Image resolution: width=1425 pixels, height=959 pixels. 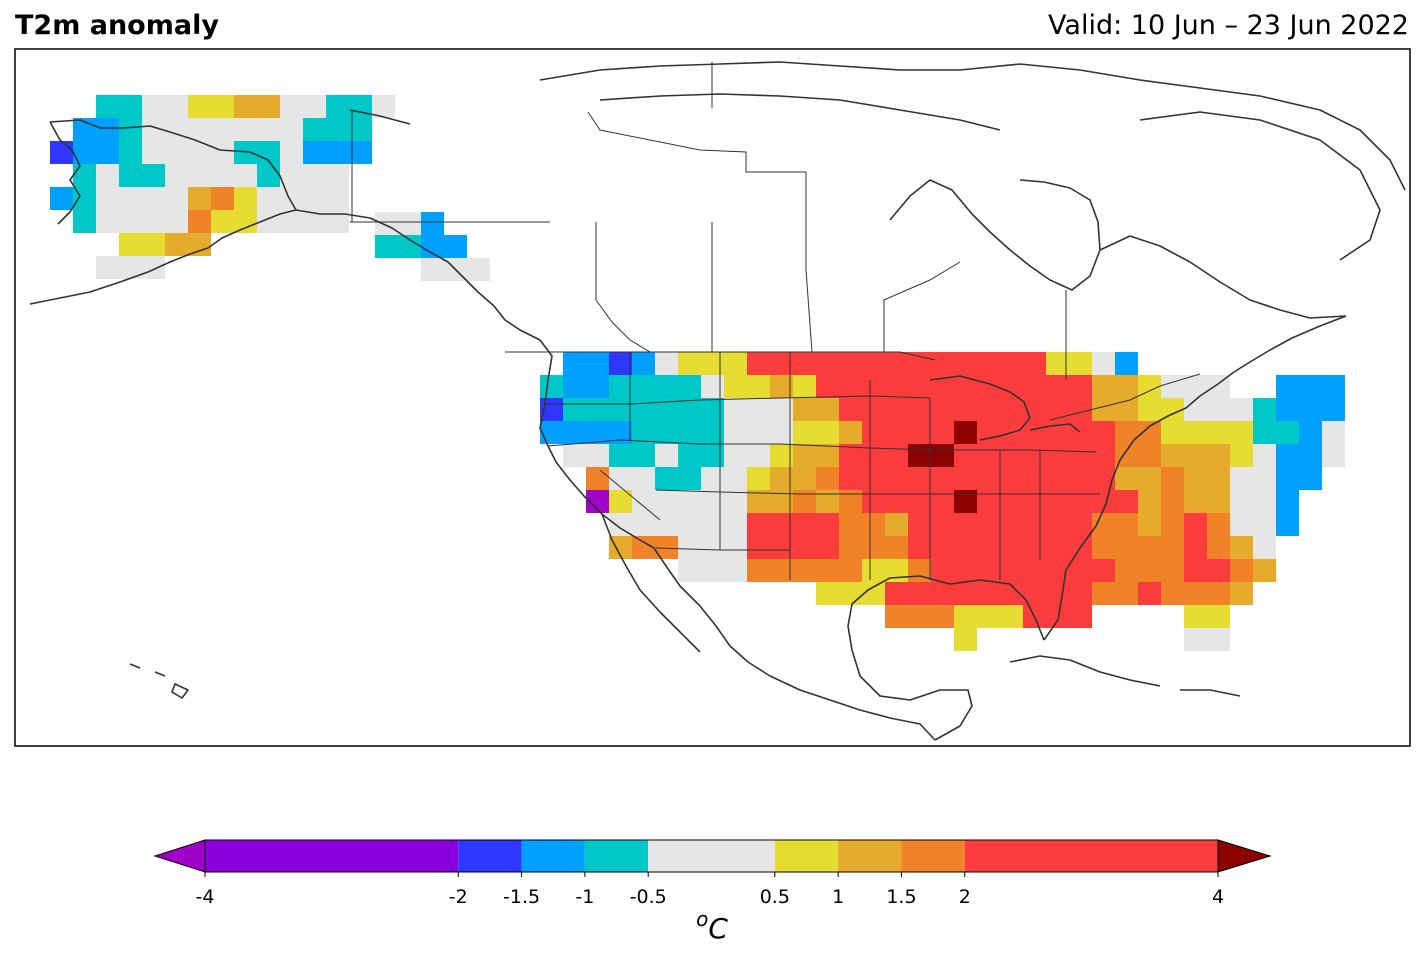 What do you see at coordinates (712, 873) in the screenshot?
I see `colorbar: -4 -2 -1.5 -1 -0.5 0.5 1 1.5 2 4` at bounding box center [712, 873].